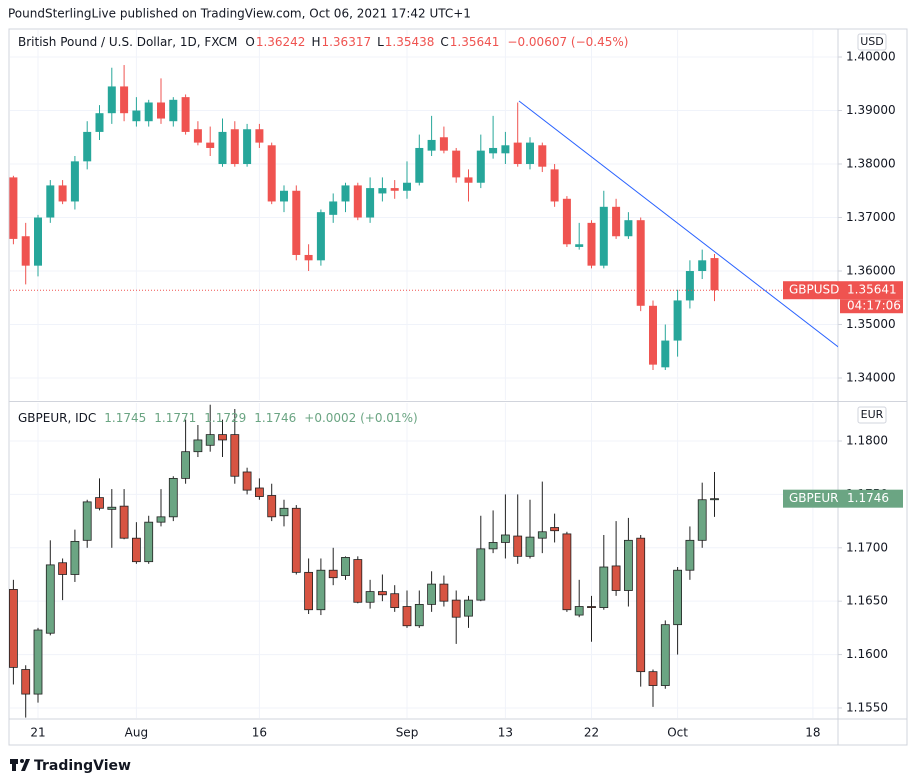 The image size is (917, 782). Describe the element at coordinates (57, 418) in the screenshot. I see `legend-title: GBPEUR, IDC` at that location.